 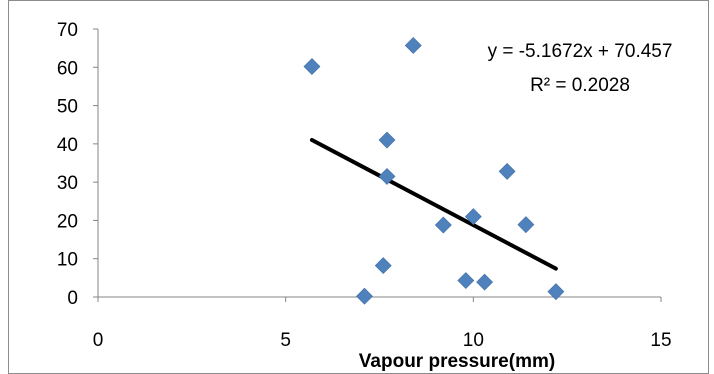 I want to click on y-tick-label: 50, so click(x=67, y=107).